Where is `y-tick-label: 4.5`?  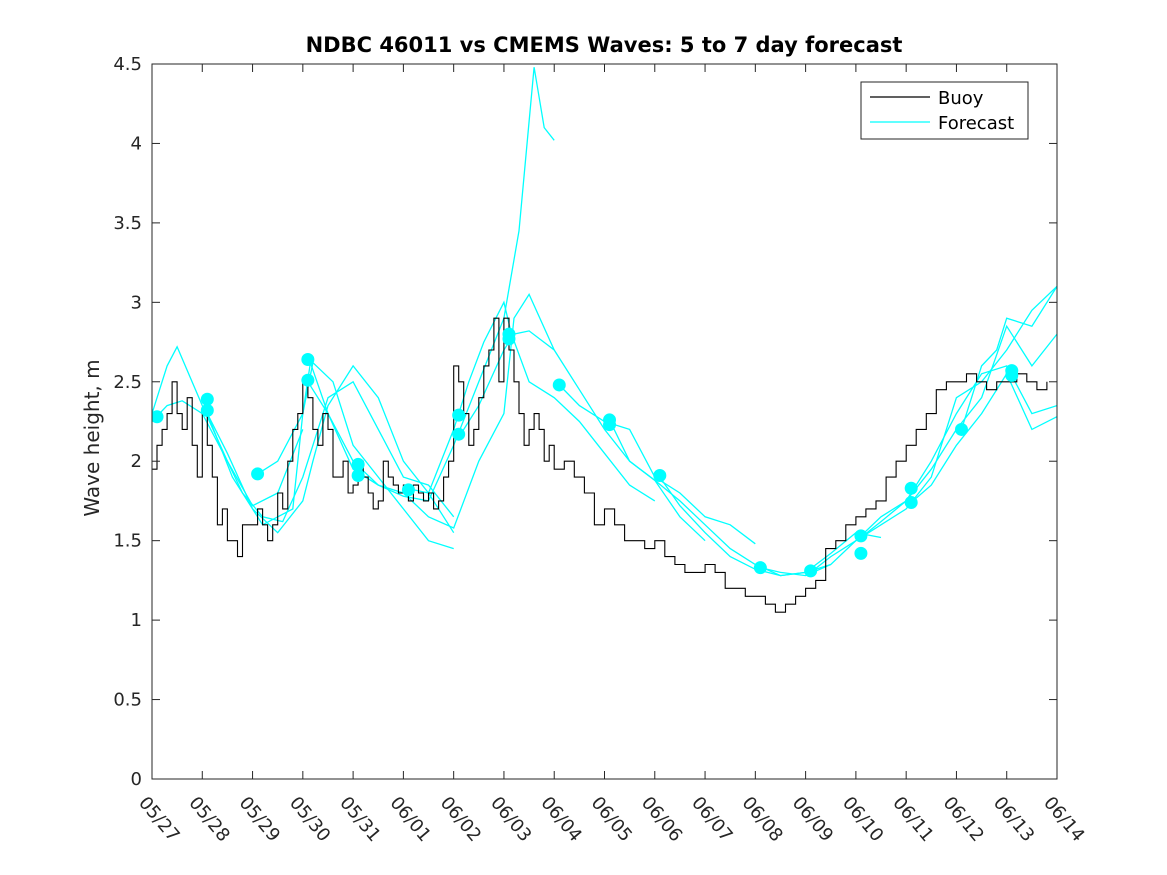
y-tick-label: 4.5 is located at coordinates (127, 64).